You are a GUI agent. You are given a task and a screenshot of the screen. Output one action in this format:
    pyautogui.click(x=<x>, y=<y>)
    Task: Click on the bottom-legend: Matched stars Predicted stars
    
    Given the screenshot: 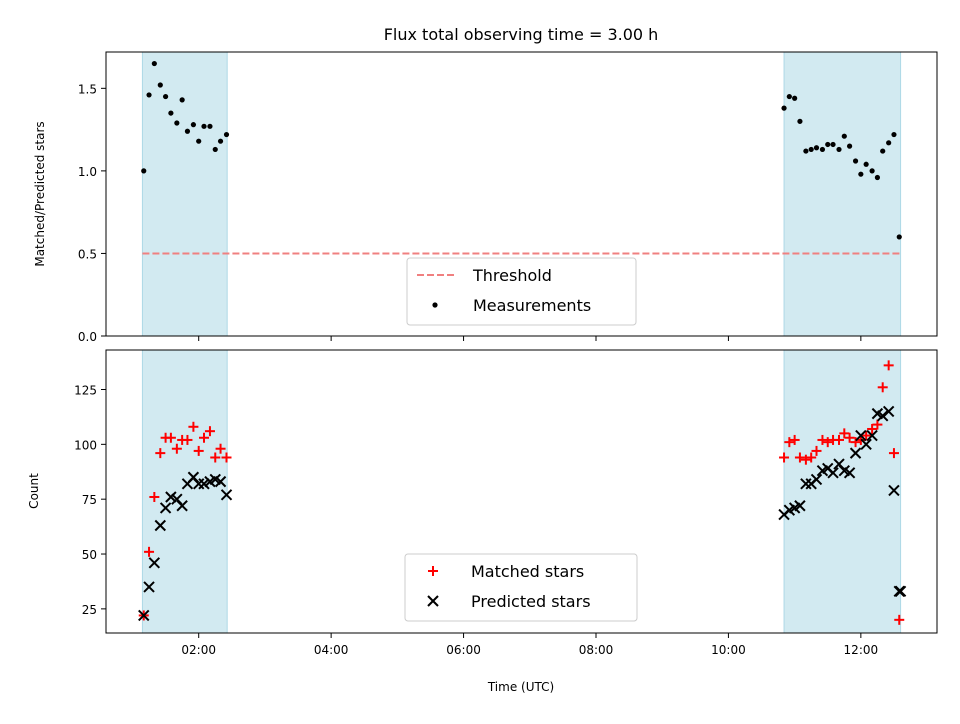 What is the action you would take?
    pyautogui.click(x=521, y=587)
    